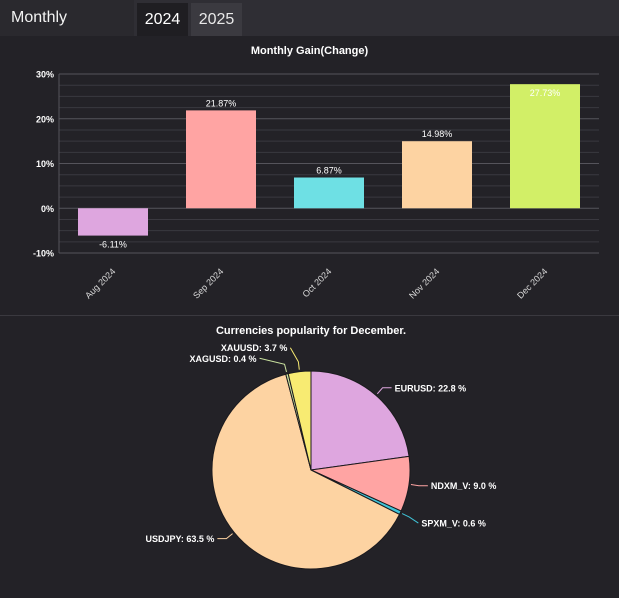  Describe the element at coordinates (45, 119) in the screenshot. I see `y-tick-label: 20%` at that location.